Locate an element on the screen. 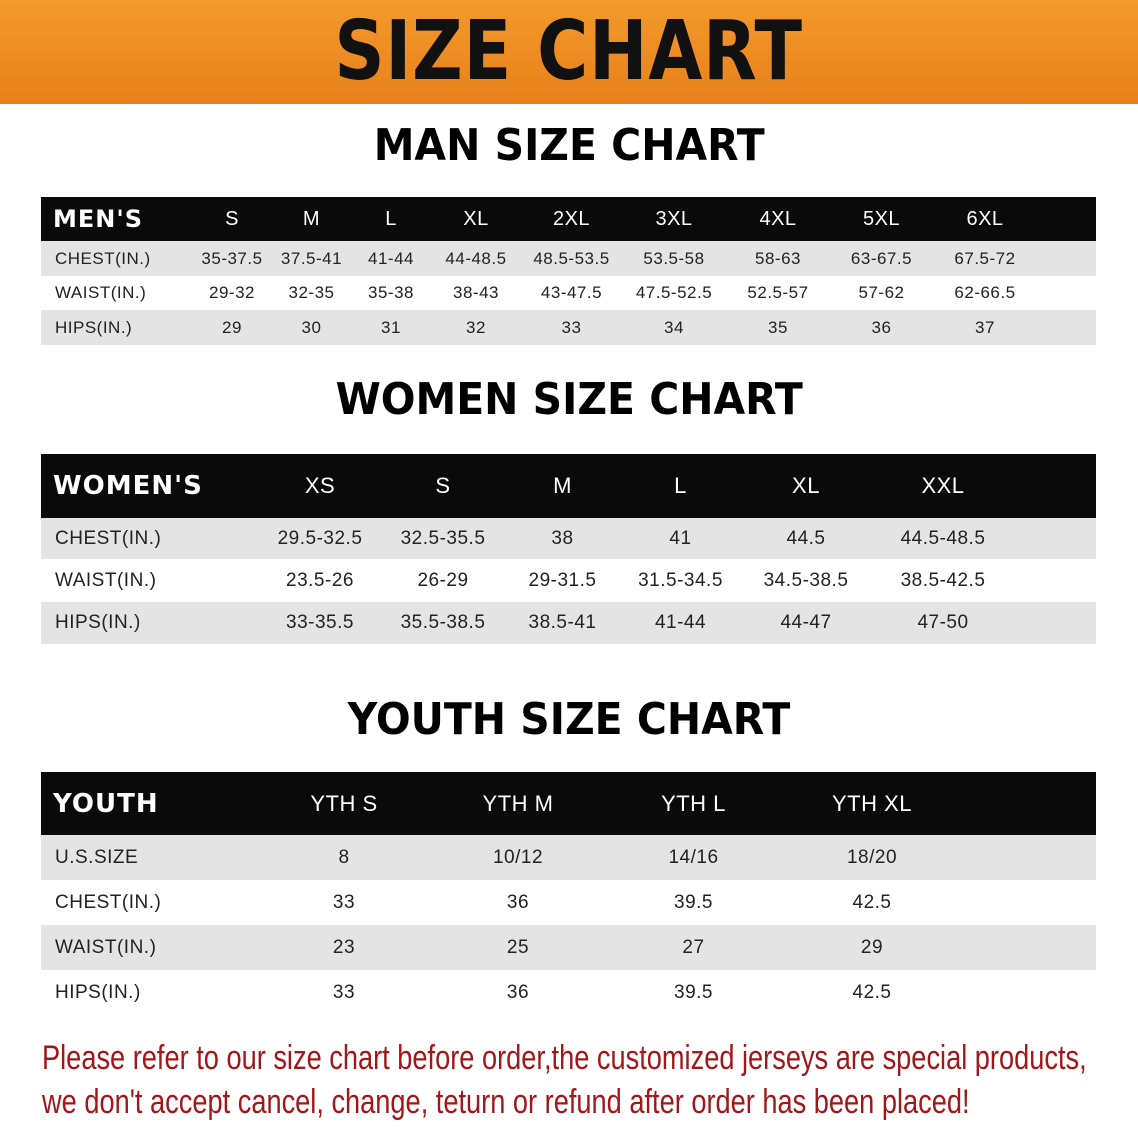 This screenshot has width=1138, height=1132. measurement-value: 23 is located at coordinates (344, 947).